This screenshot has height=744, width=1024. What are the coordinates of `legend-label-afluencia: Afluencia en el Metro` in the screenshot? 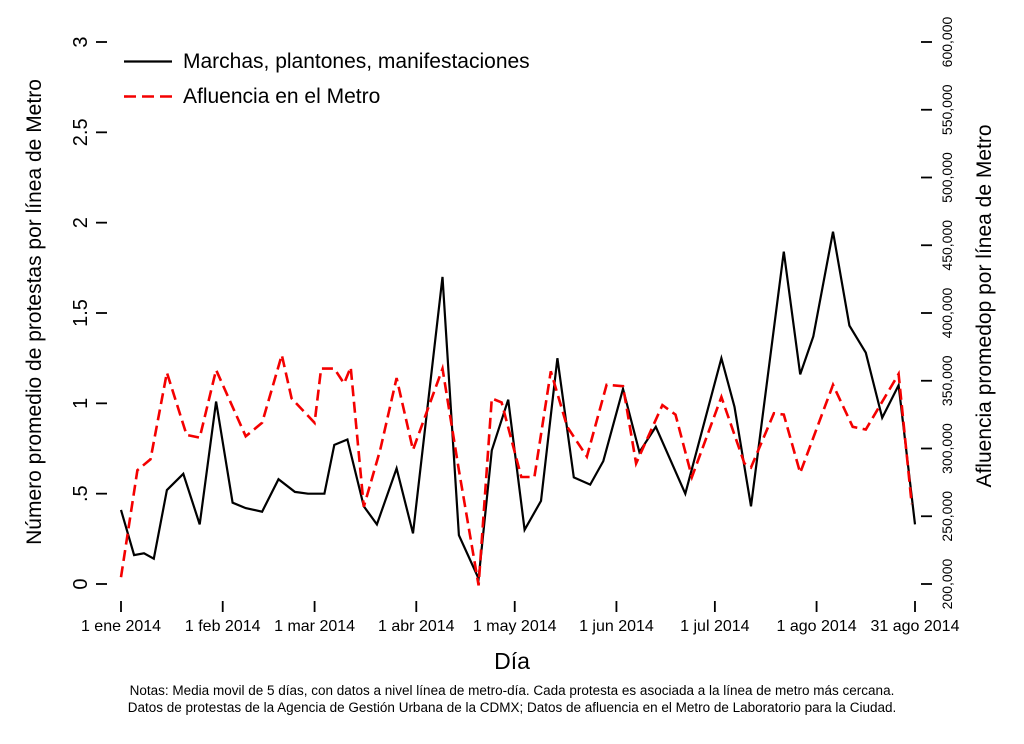 It's located at (281, 96).